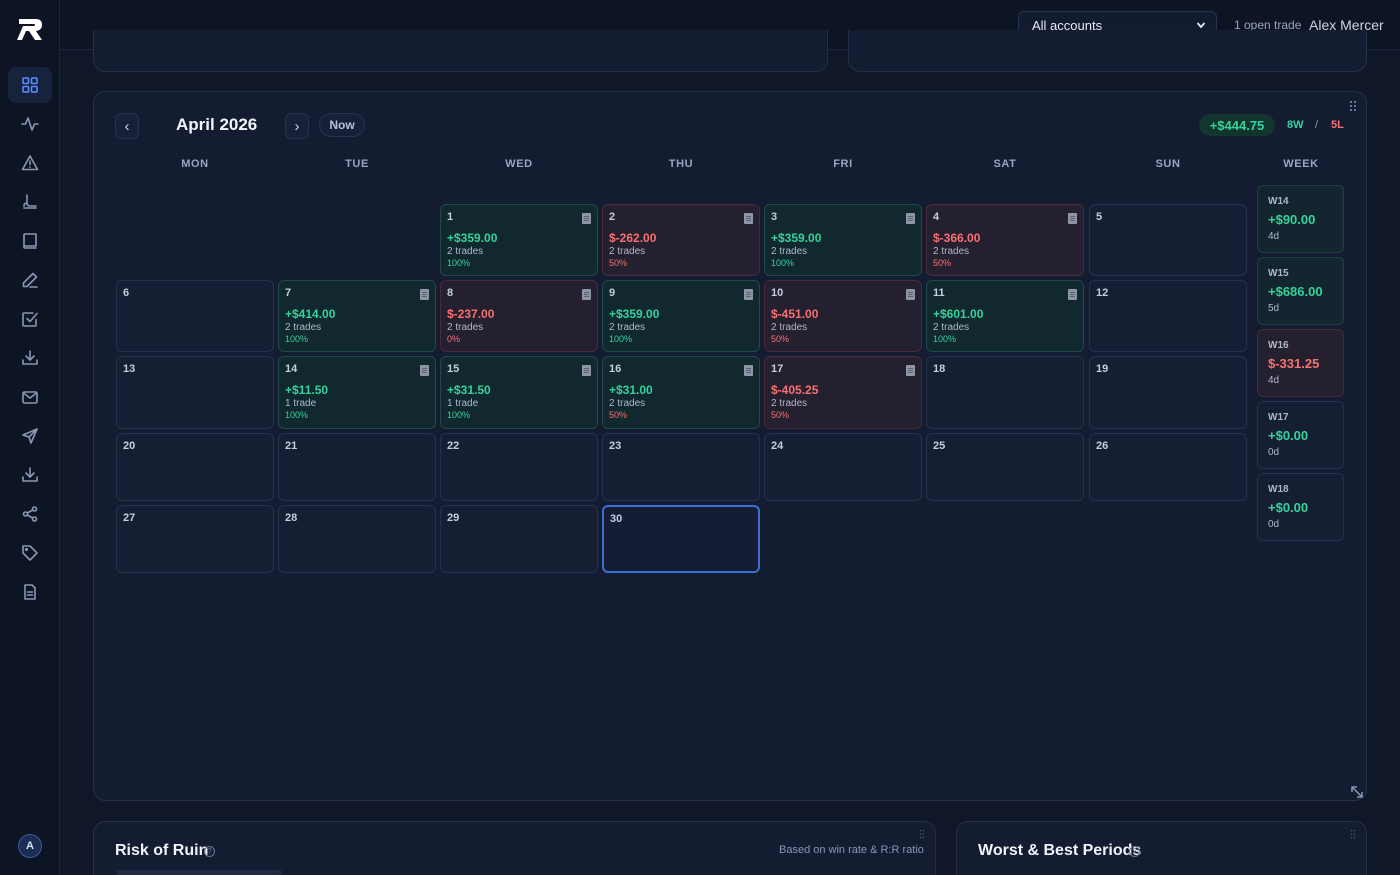  What do you see at coordinates (1274, 380) in the screenshot?
I see `week-days-traded: 4d` at bounding box center [1274, 380].